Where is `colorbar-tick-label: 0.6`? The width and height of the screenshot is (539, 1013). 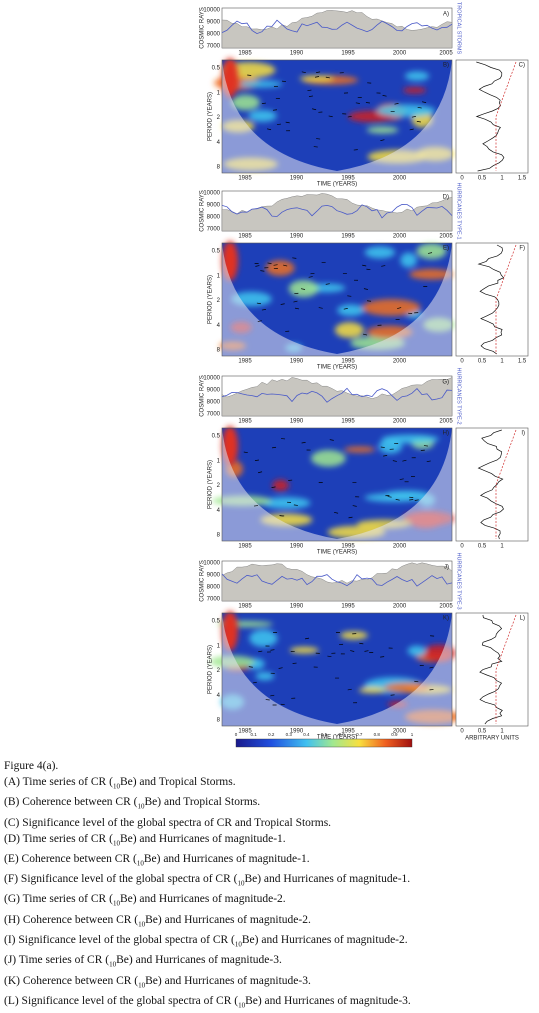
colorbar-tick-label: 0.6 is located at coordinates (341, 734).